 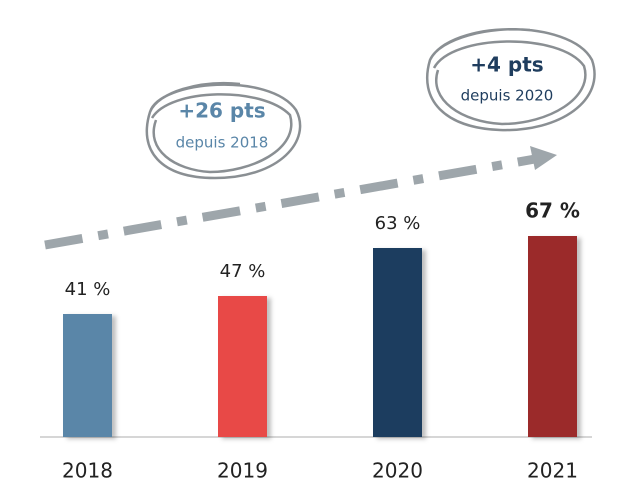 I want to click on annotation-title: +26 pts, so click(x=221, y=111).